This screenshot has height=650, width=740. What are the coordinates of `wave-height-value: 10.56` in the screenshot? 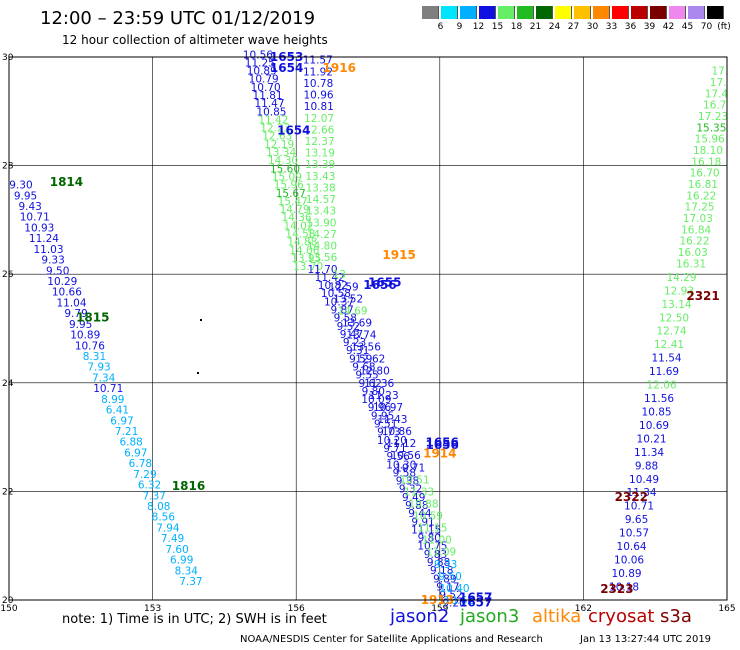 It's located at (406, 456).